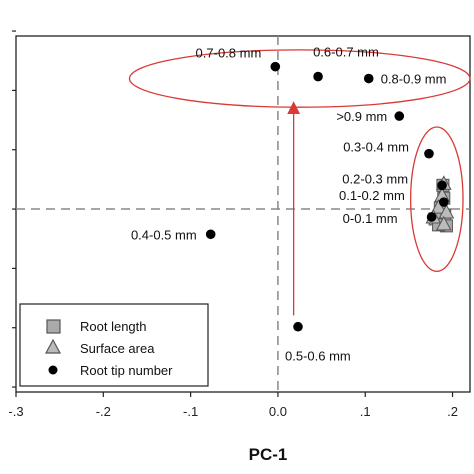 Image resolution: width=474 pixels, height=474 pixels. Describe the element at coordinates (53, 346) in the screenshot. I see `legend-triangle-icon` at that location.